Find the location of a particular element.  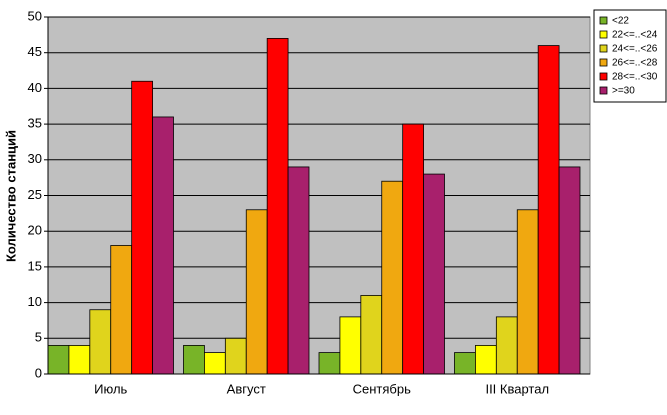

legend-label: 22<=..<24 is located at coordinates (635, 35).